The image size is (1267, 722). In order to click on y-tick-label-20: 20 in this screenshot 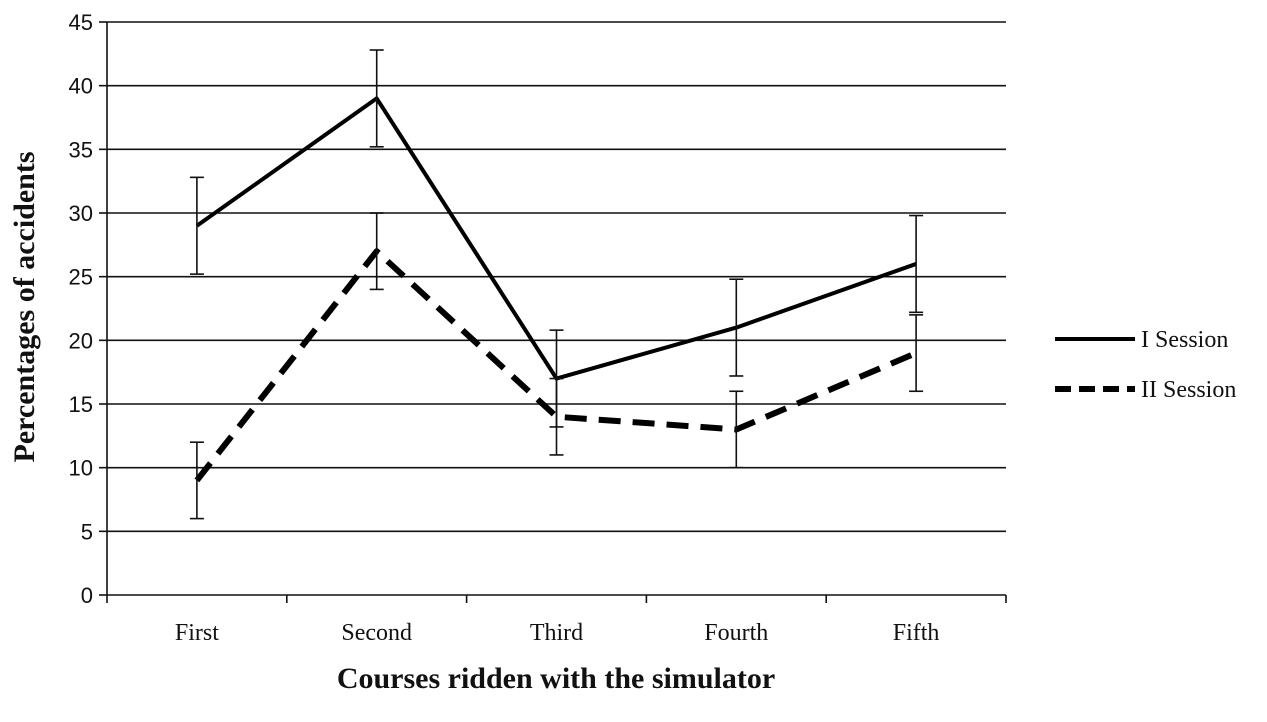, I will do `click(81, 340)`.